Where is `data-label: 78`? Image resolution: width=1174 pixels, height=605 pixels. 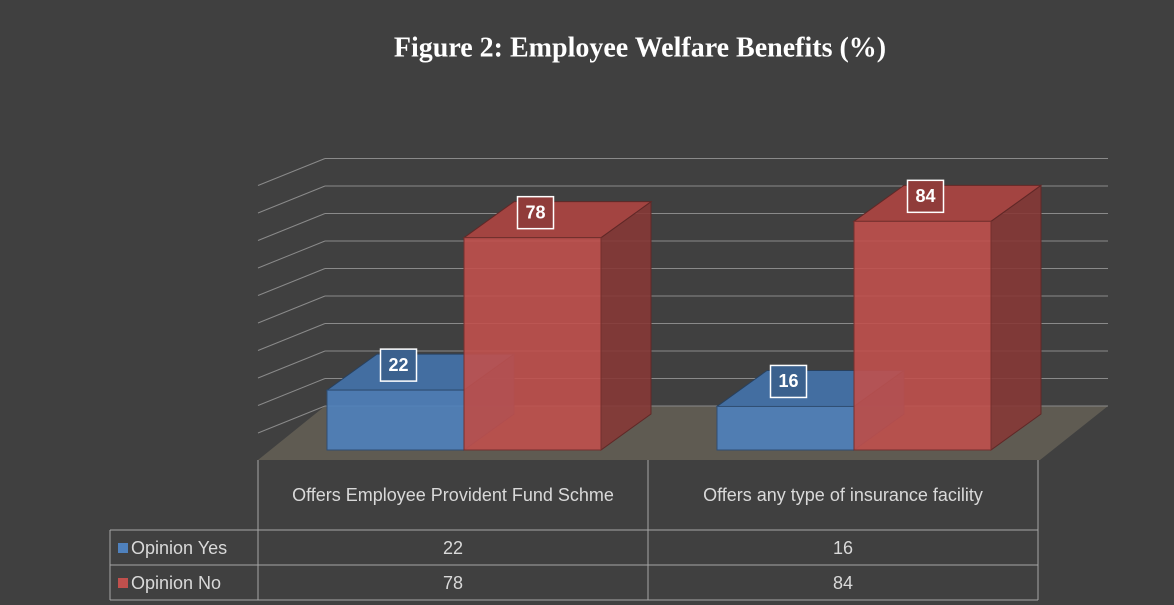 data-label: 78 is located at coordinates (535, 212).